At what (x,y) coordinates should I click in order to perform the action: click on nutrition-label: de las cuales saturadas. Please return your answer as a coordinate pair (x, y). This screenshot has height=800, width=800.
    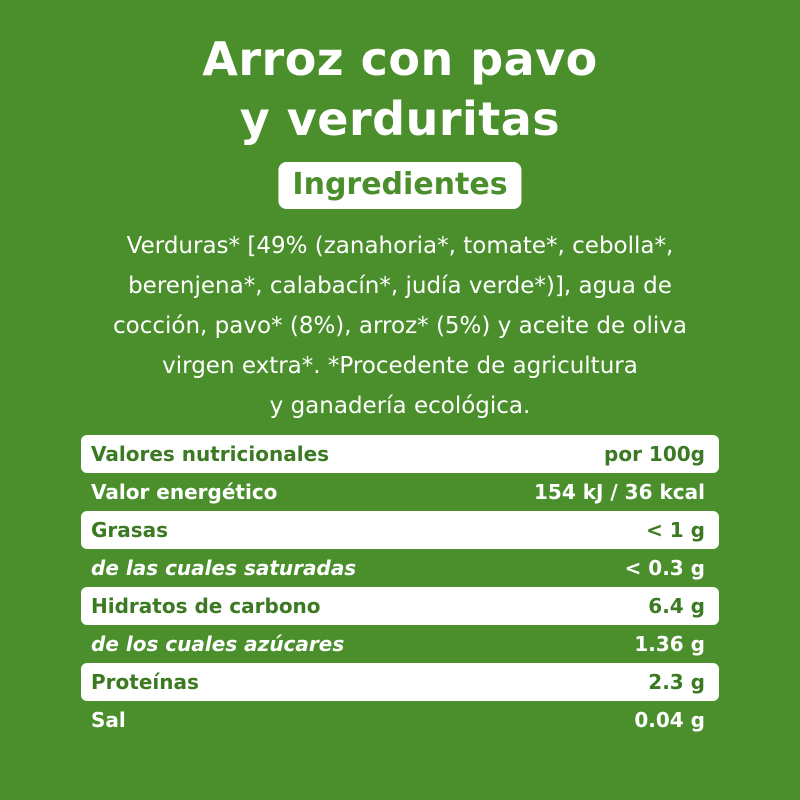
    Looking at the image, I should click on (224, 568).